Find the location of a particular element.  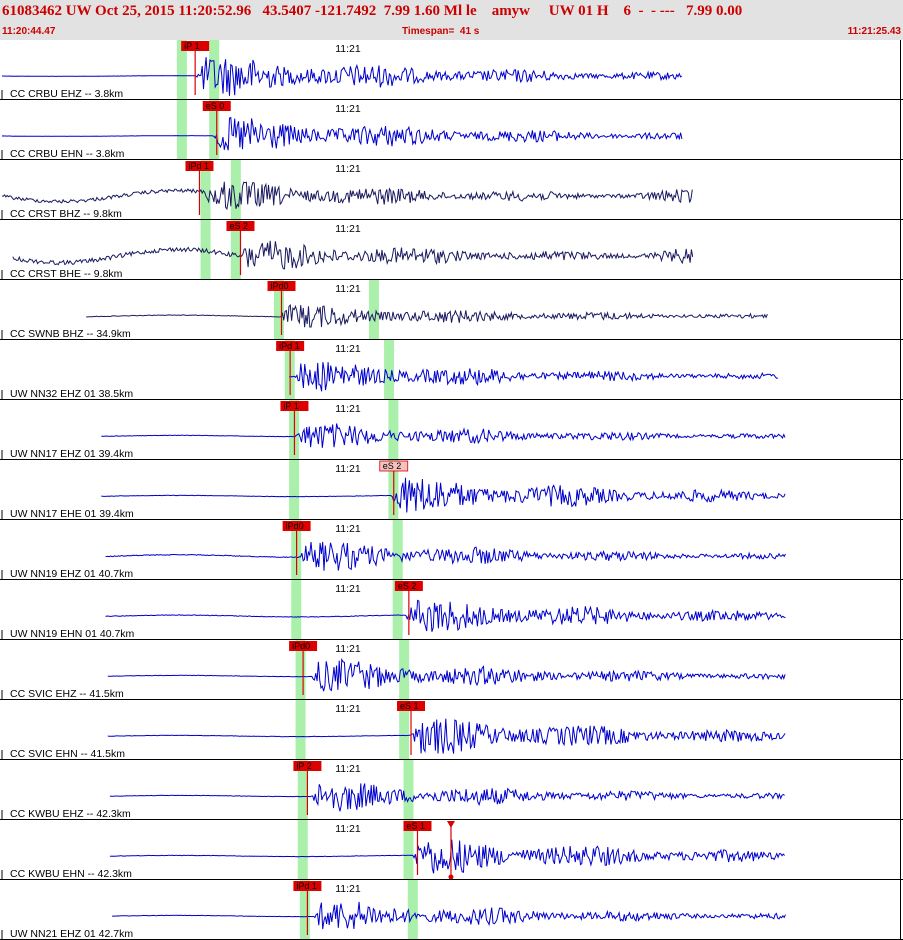

trace-panel: eS 1 11:21 CC SVIC EHN -- 41.5km is located at coordinates (451, 730).